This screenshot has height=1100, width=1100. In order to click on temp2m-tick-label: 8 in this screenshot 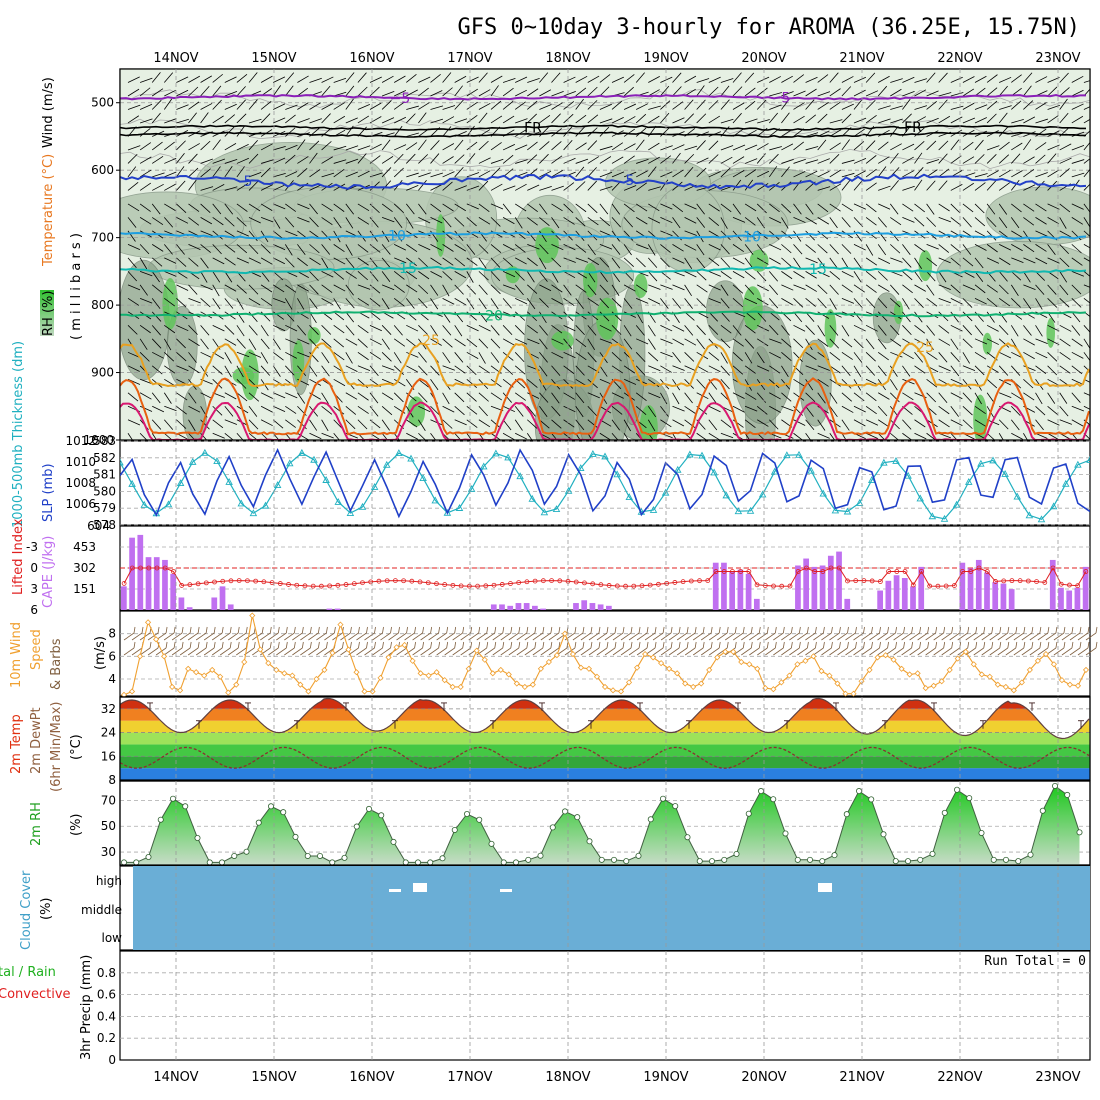, I will do `click(112, 780)`.